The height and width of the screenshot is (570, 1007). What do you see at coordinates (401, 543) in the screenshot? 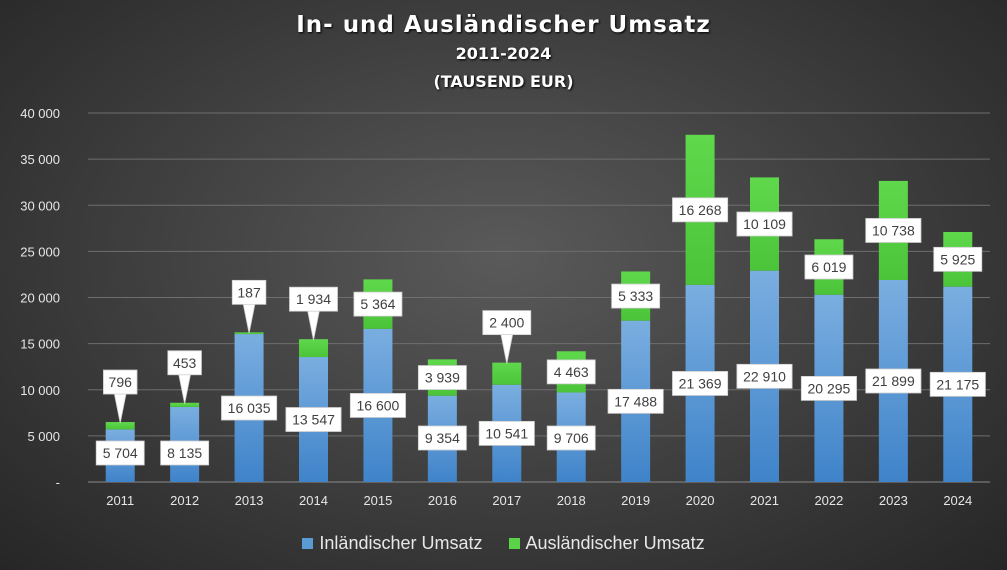
I see `legend-label-domestic: Inländischer Umsatz` at bounding box center [401, 543].